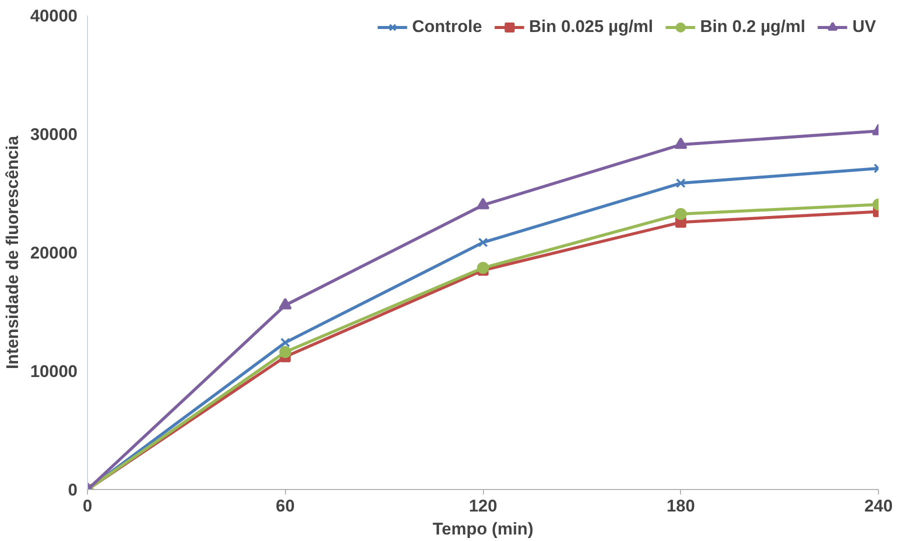 The image size is (898, 541). Describe the element at coordinates (285, 506) in the screenshot. I see `x-tick-label: 60` at that location.